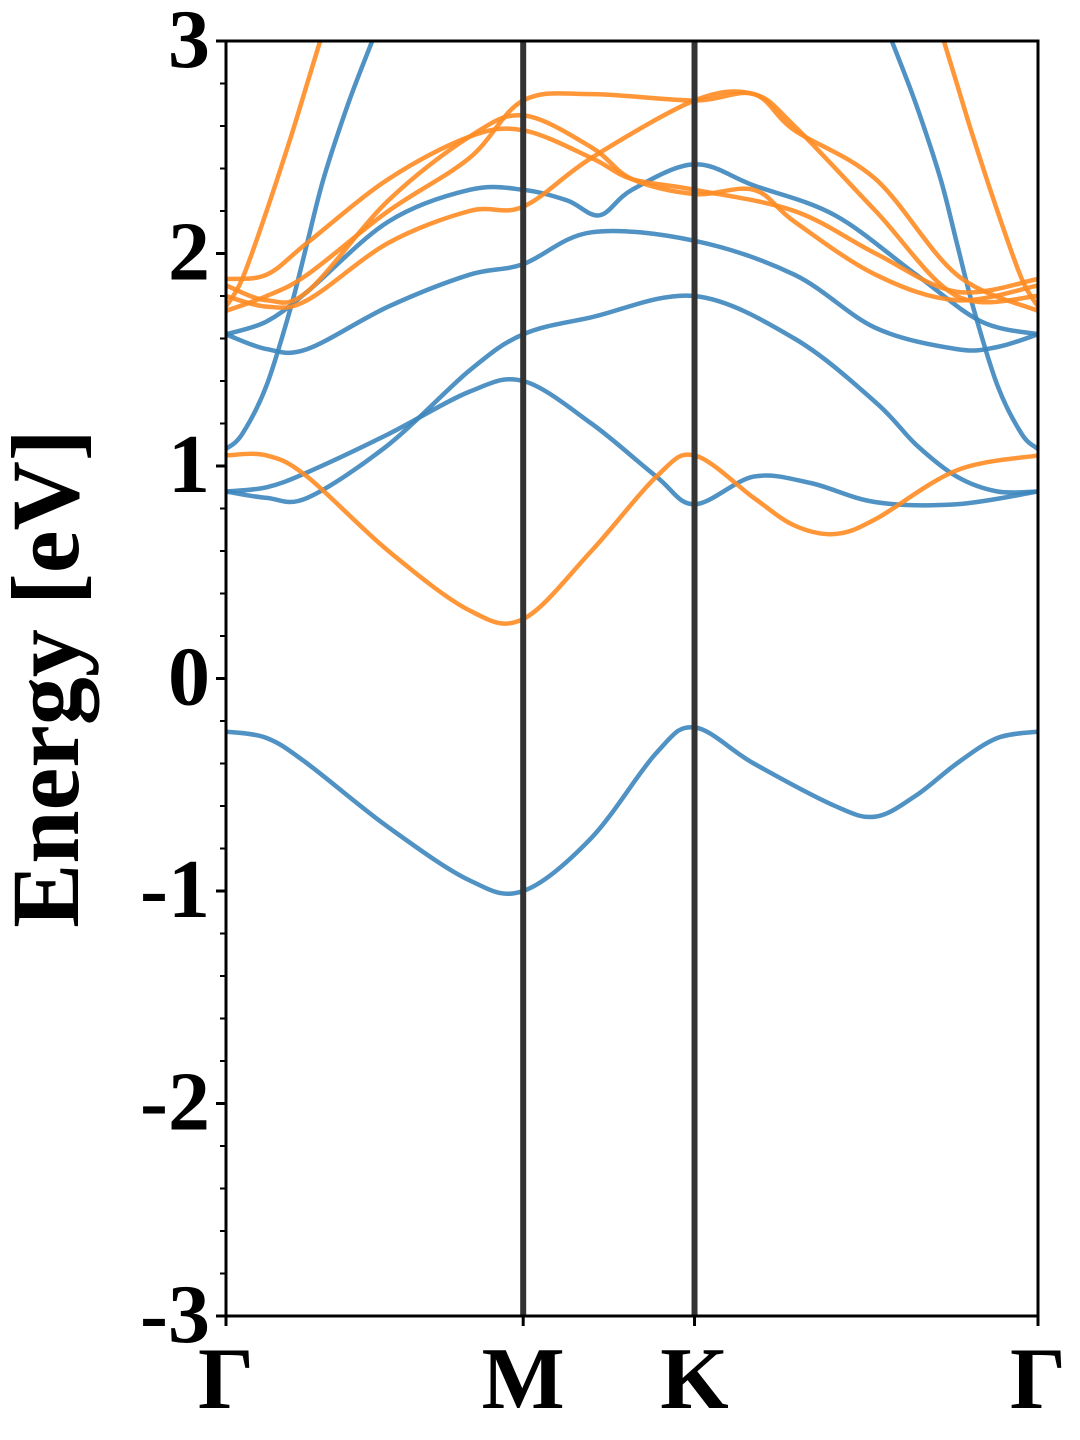  What do you see at coordinates (189, 43) in the screenshot?
I see `y-tick-label: 3` at bounding box center [189, 43].